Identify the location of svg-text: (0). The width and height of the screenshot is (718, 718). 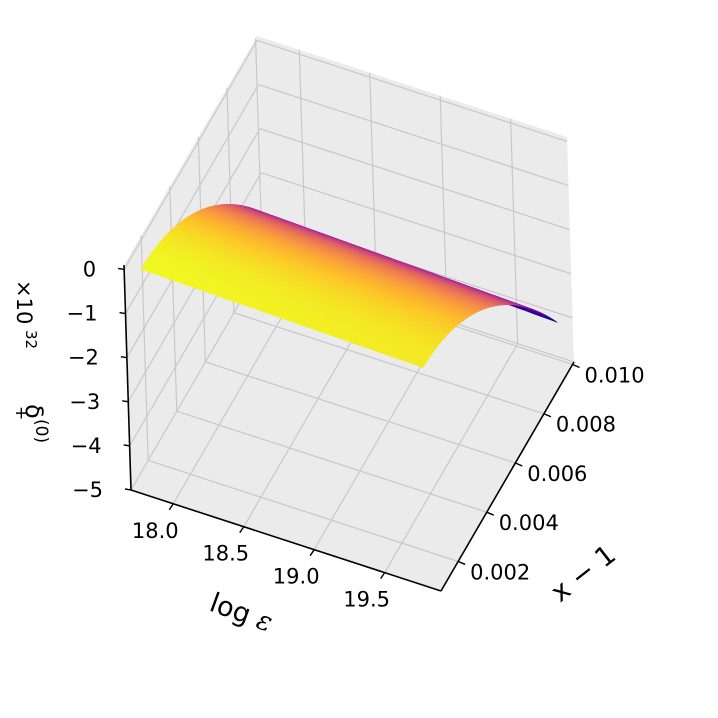
(41, 431).